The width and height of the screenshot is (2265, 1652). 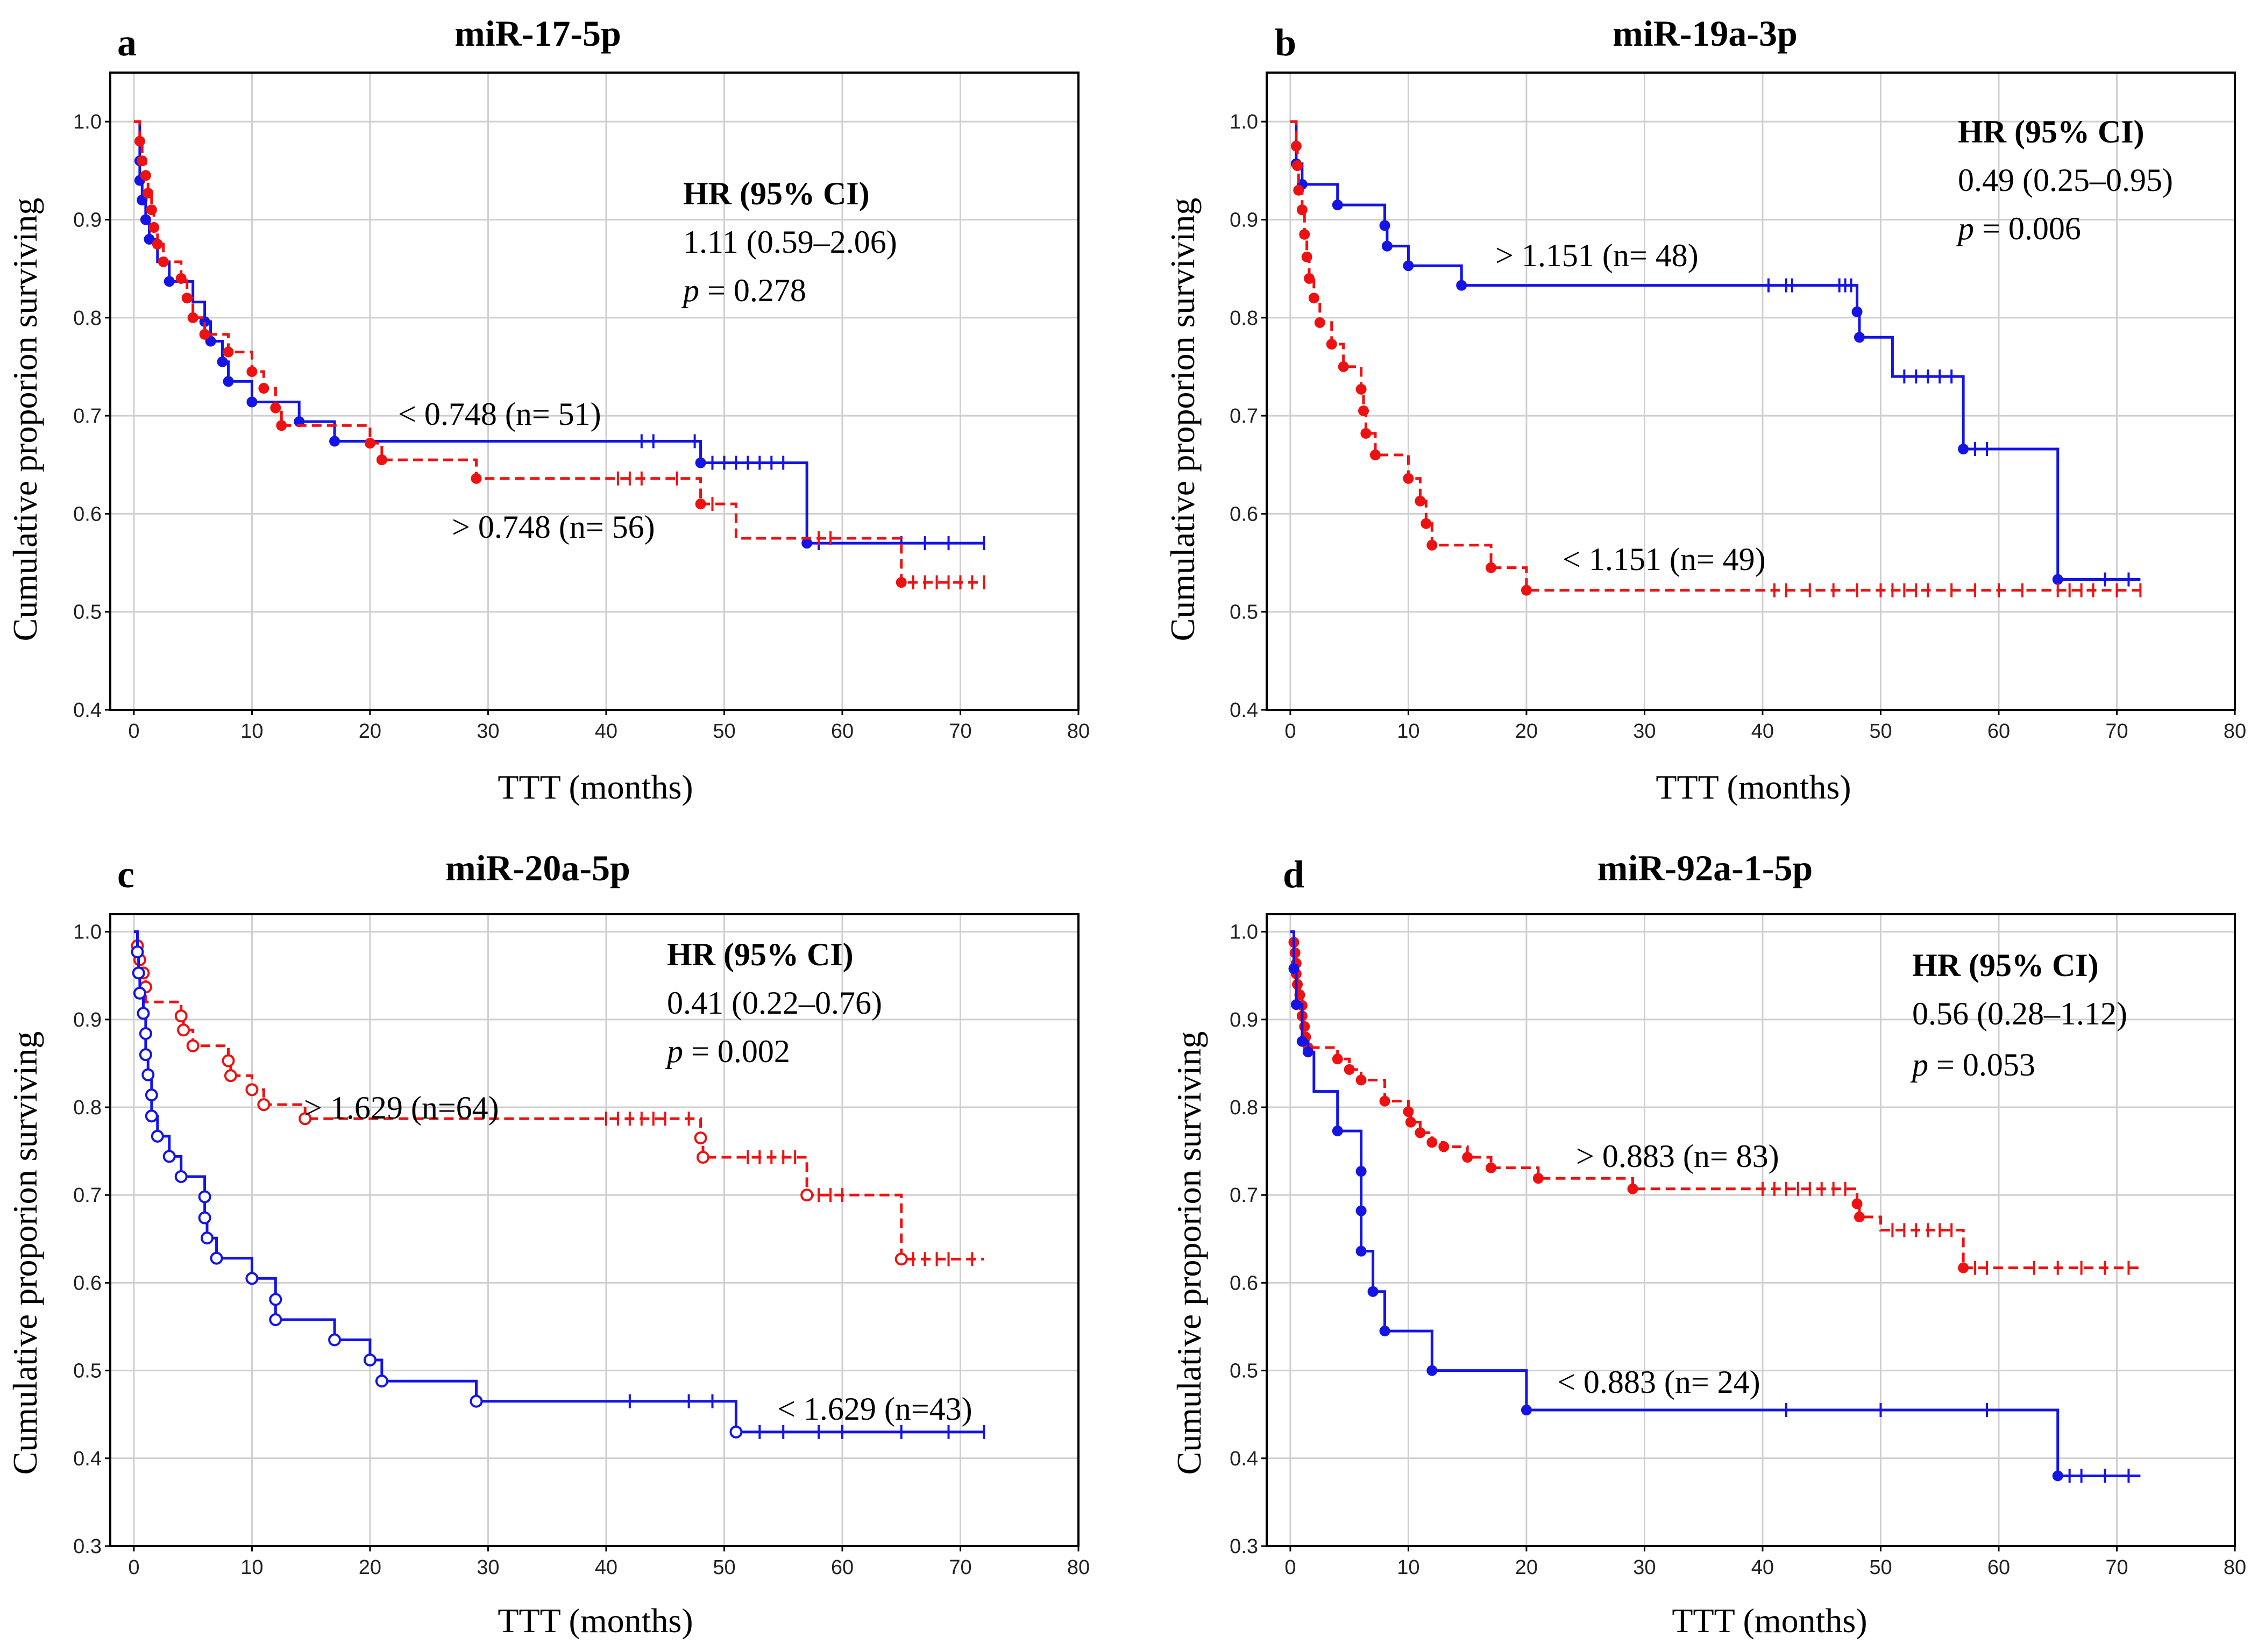 What do you see at coordinates (558, 1095) in the screenshot?
I see `survival-curve-red` at bounding box center [558, 1095].